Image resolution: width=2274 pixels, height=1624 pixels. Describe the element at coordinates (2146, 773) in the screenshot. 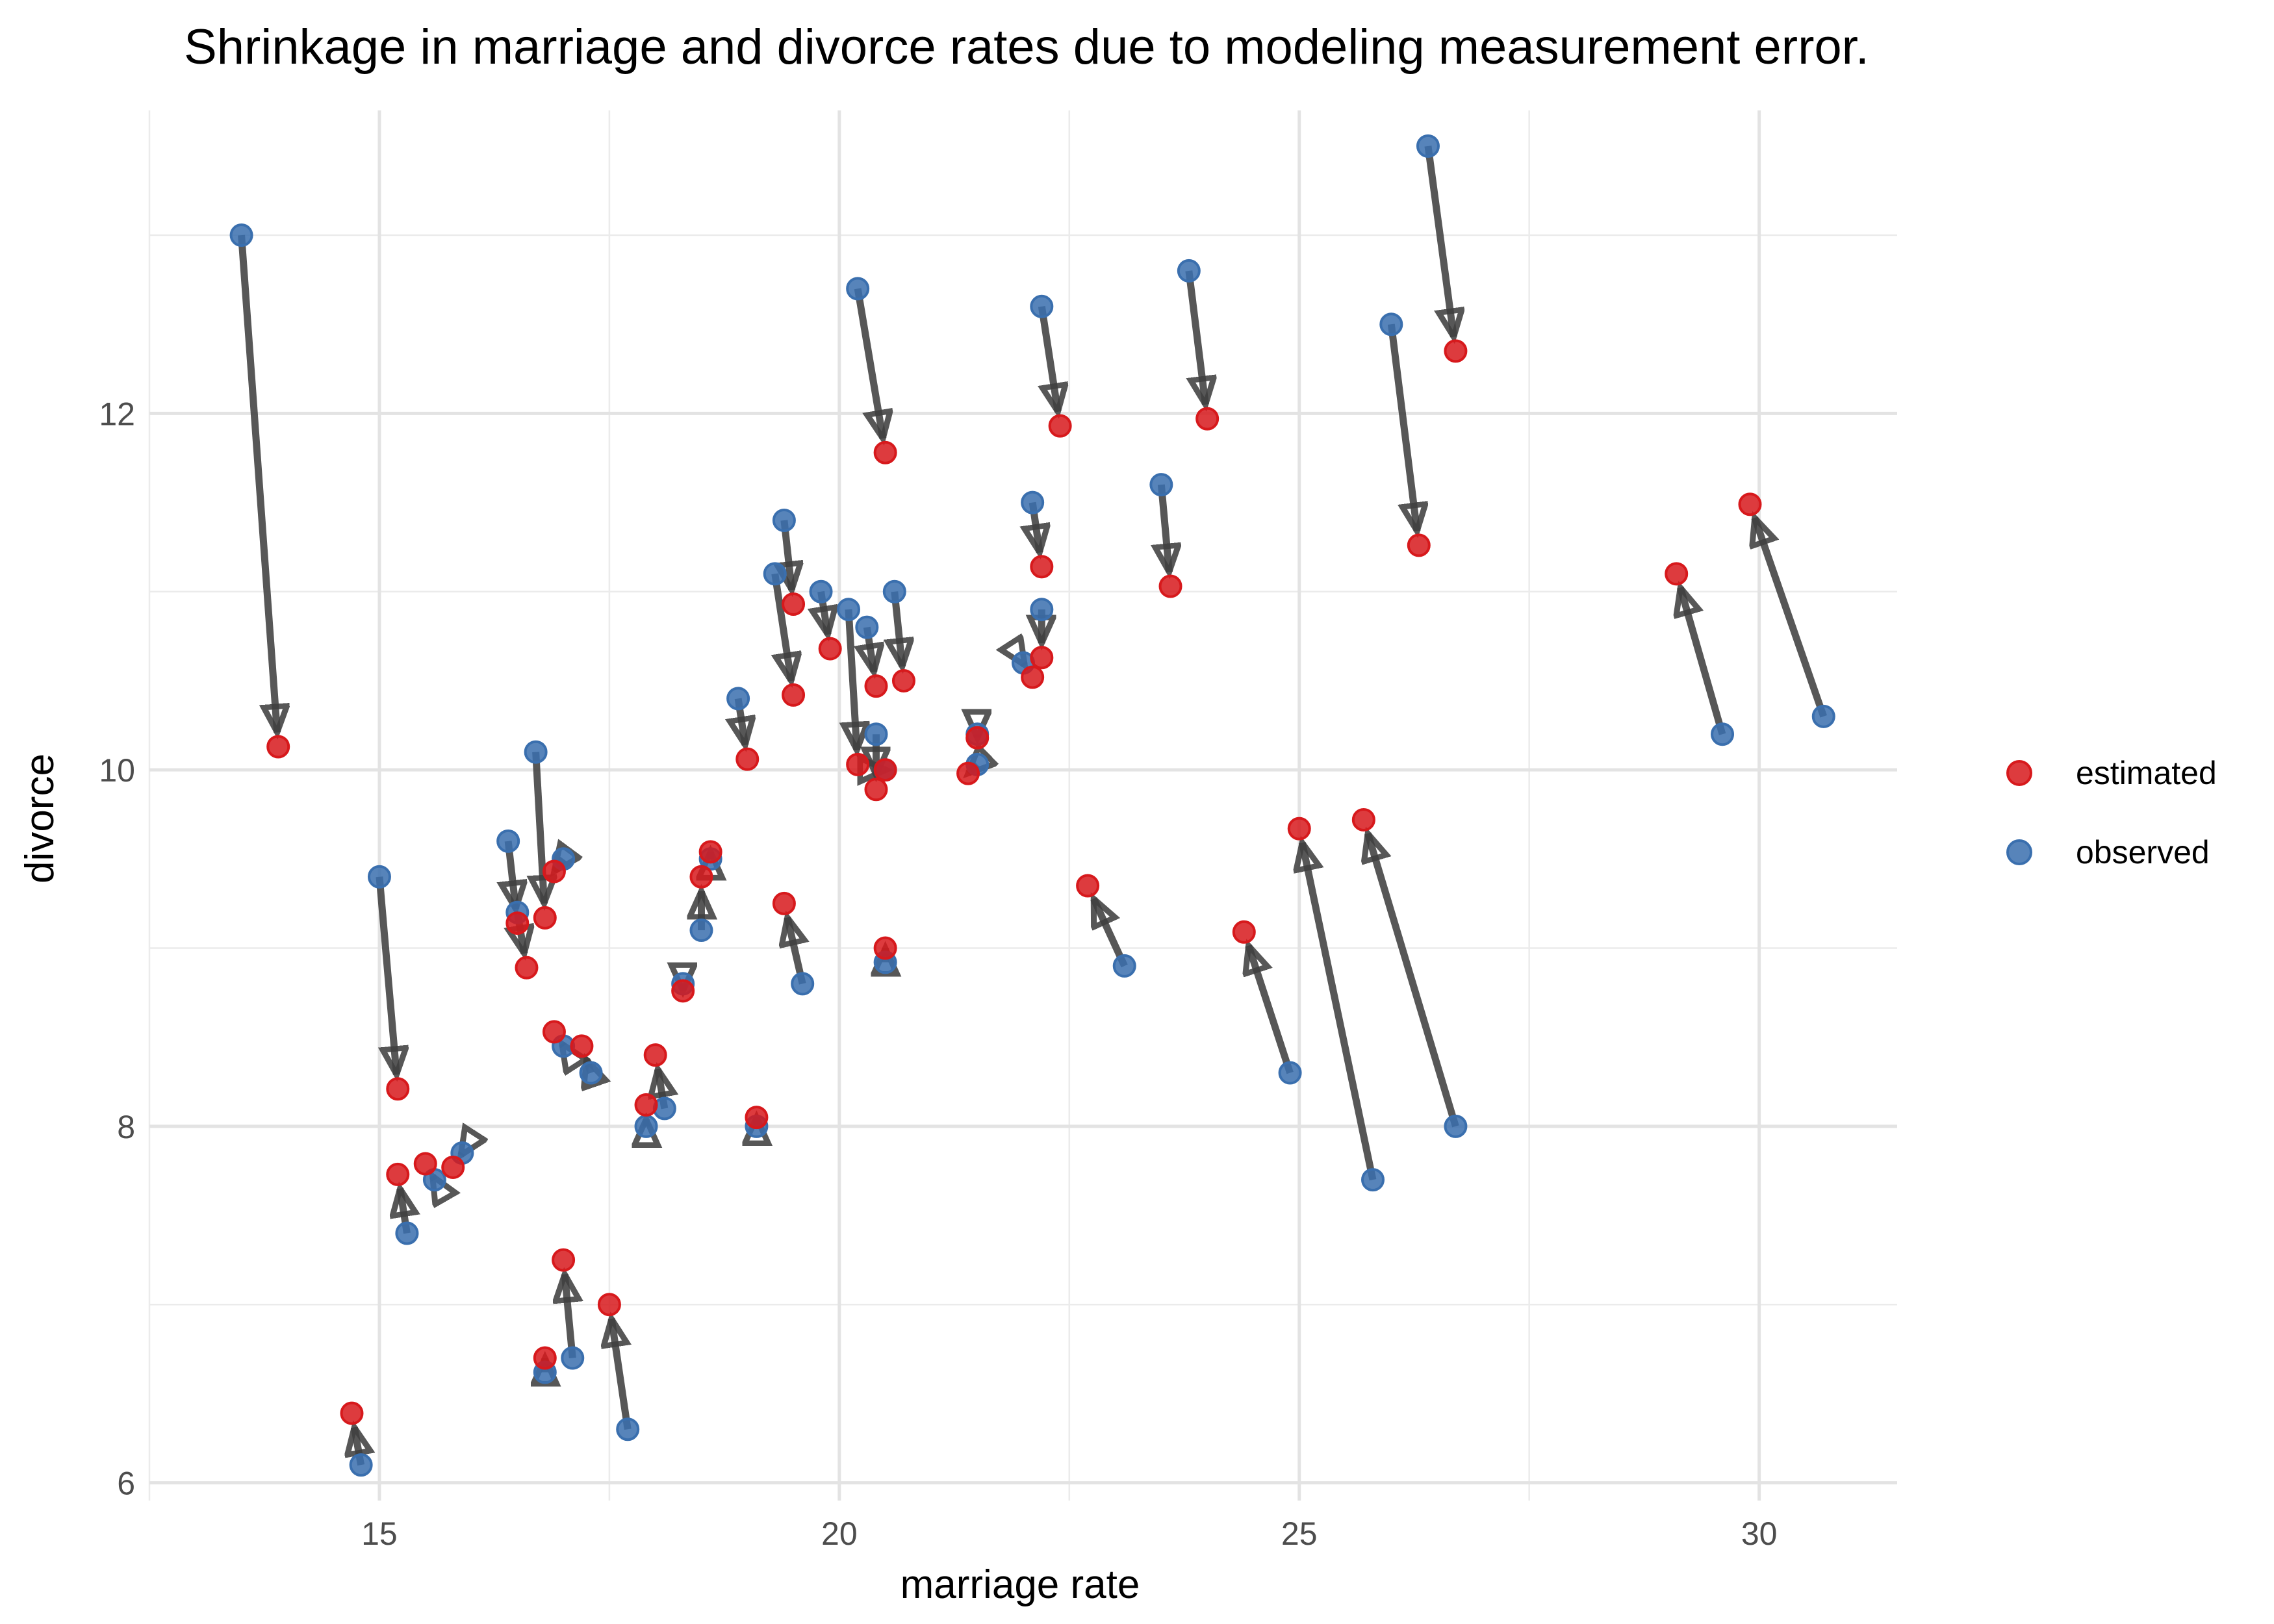

I see `legend-label-estimated: estimated` at that location.